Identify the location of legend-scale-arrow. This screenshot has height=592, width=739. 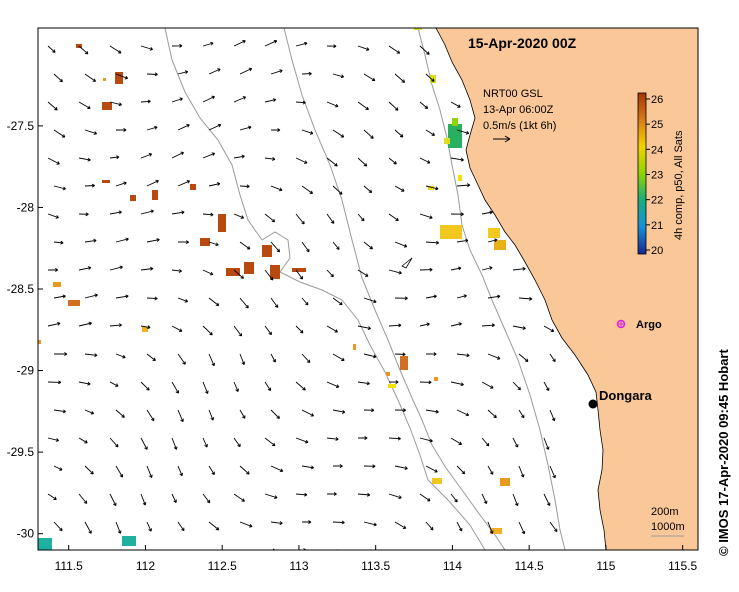
(502, 139).